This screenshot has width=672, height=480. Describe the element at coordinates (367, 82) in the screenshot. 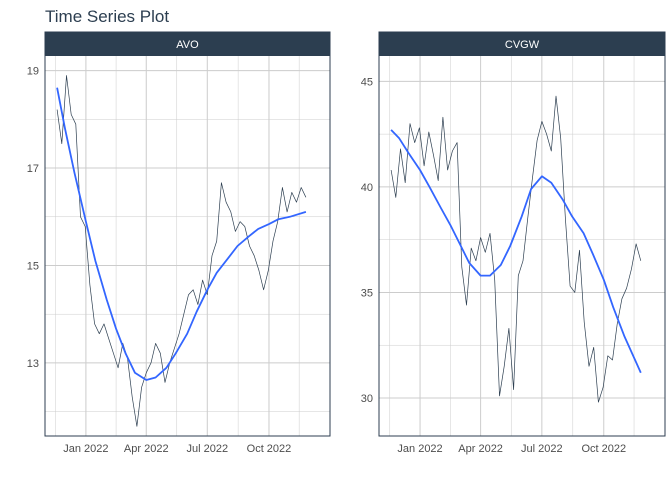

I see `y-tick-label: 45` at that location.